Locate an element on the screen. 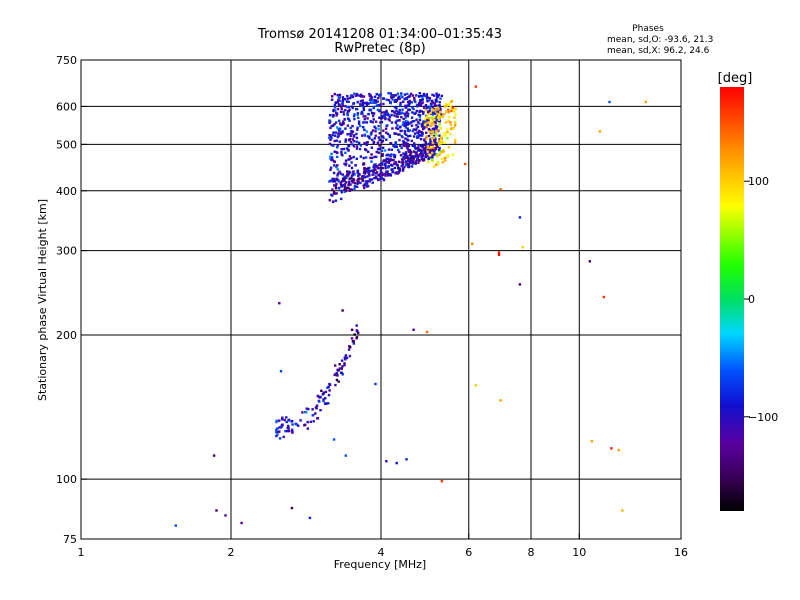  x-tick-label: 8 is located at coordinates (531, 552).